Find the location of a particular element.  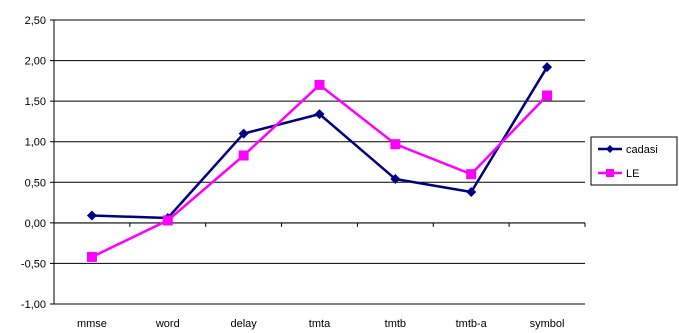

legend-label-cadasi: cadasi is located at coordinates (642, 150).